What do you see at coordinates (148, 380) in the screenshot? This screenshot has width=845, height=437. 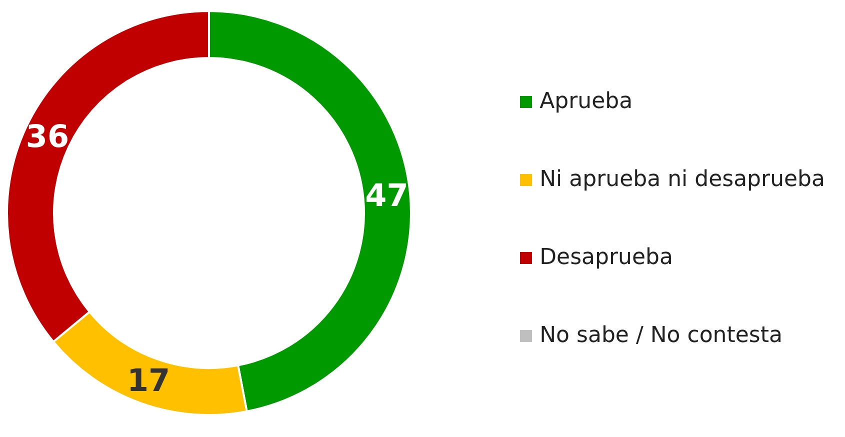 I see `data-label: 17` at bounding box center [148, 380].